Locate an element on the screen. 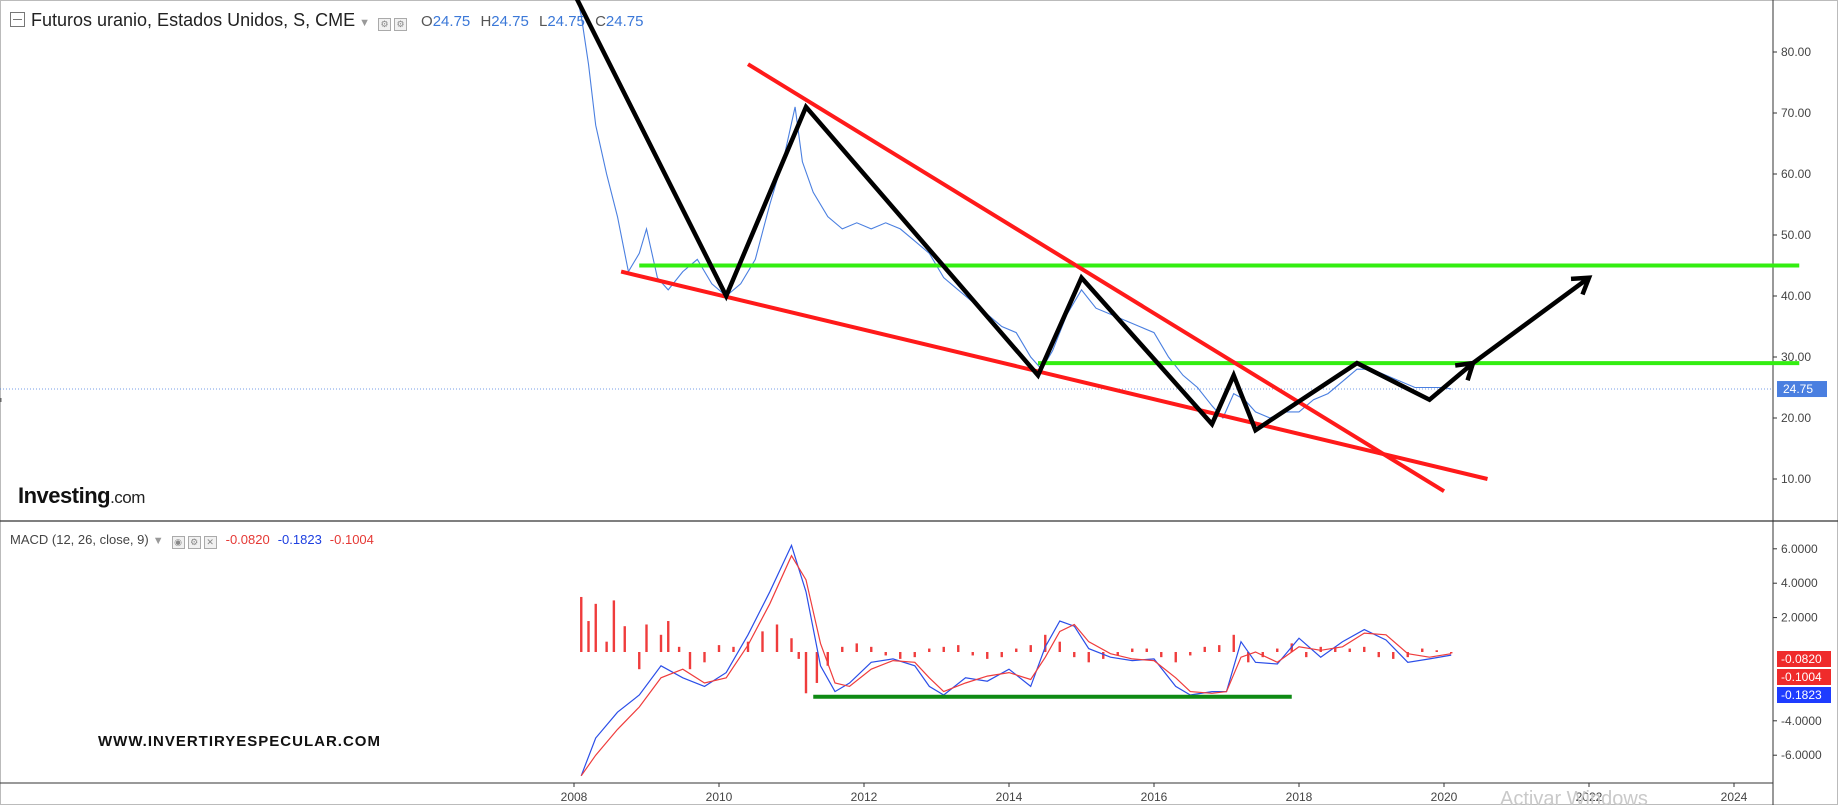  website-watermark: WWW.INVERTIRYESPECULAR.COM is located at coordinates (239, 741).